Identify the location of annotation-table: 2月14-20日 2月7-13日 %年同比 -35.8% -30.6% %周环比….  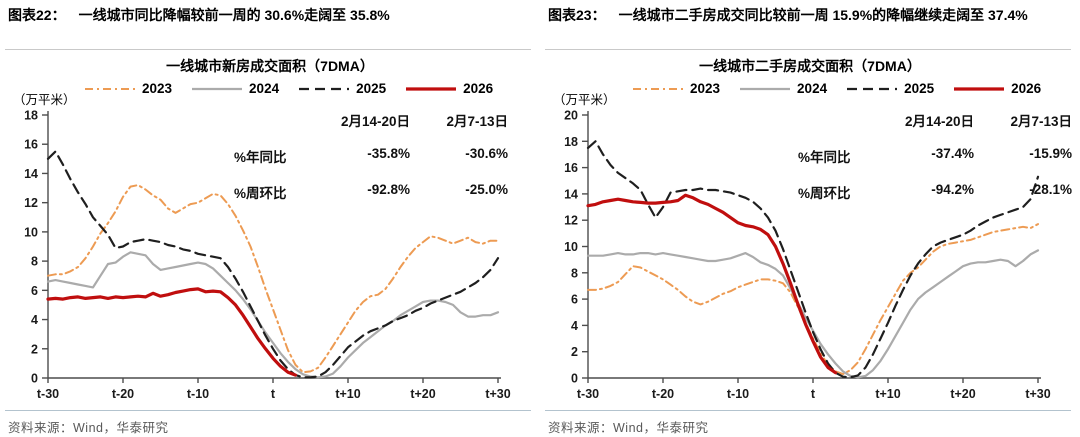
(371, 156).